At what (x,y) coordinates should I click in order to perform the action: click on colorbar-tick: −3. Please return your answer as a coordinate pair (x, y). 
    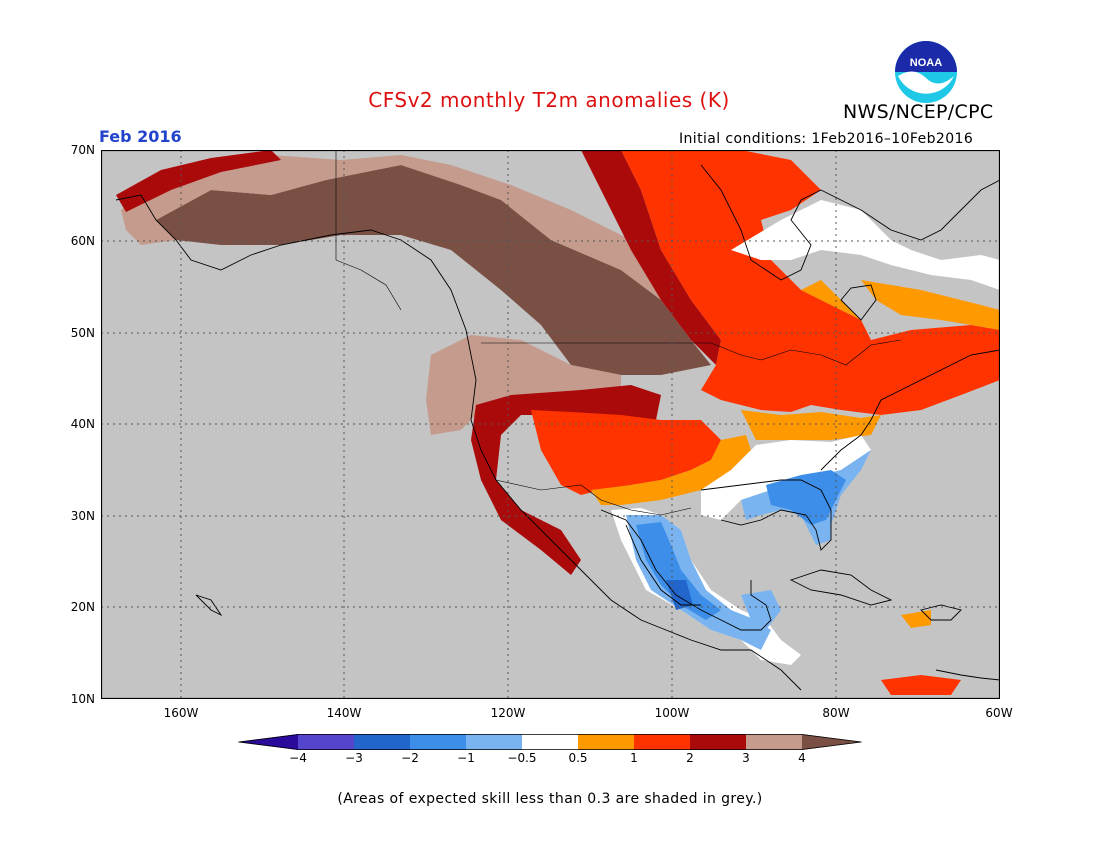
    Looking at the image, I should click on (354, 758).